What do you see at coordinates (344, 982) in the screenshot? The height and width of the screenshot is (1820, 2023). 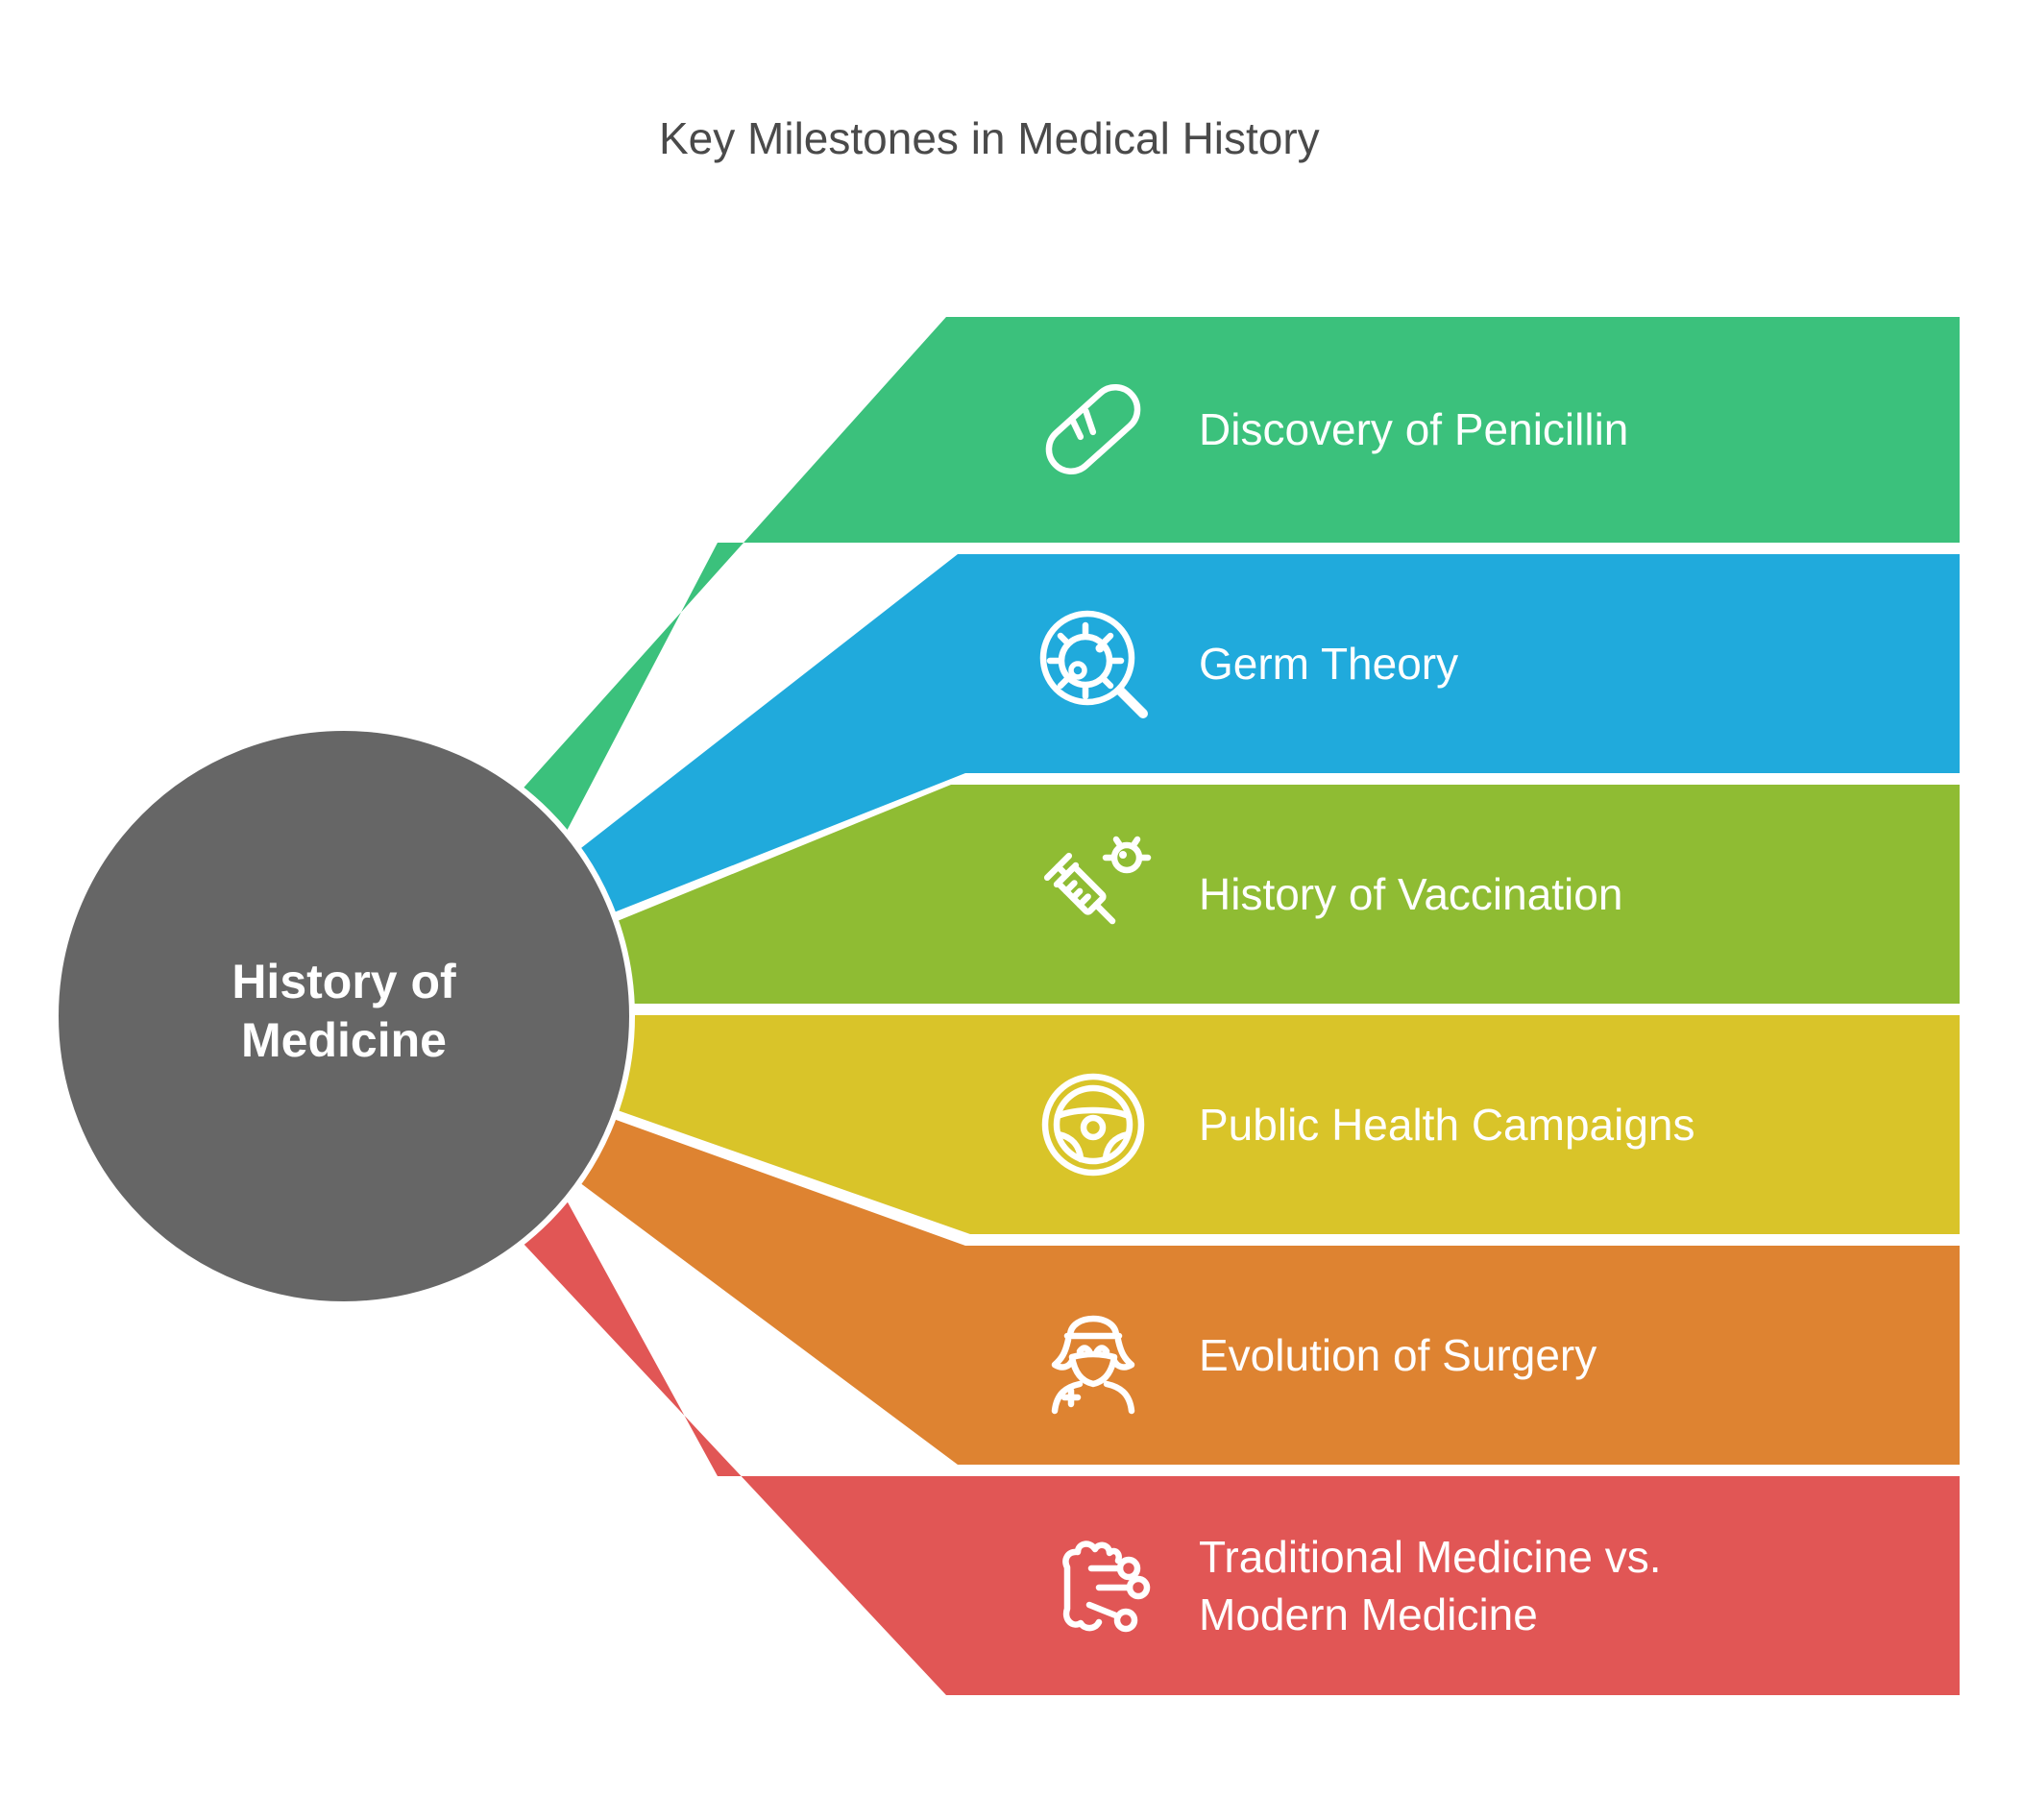 I see `center-label-line1: History of` at bounding box center [344, 982].